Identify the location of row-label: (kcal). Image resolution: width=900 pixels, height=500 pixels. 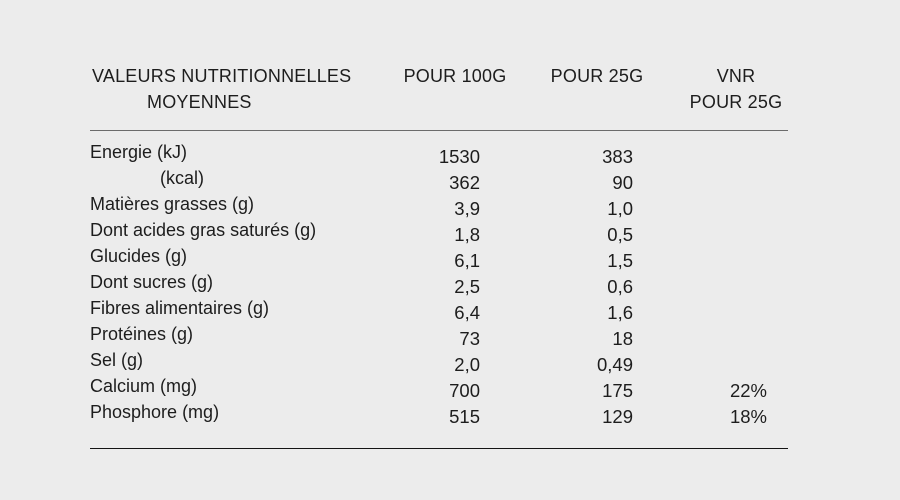
(182, 178).